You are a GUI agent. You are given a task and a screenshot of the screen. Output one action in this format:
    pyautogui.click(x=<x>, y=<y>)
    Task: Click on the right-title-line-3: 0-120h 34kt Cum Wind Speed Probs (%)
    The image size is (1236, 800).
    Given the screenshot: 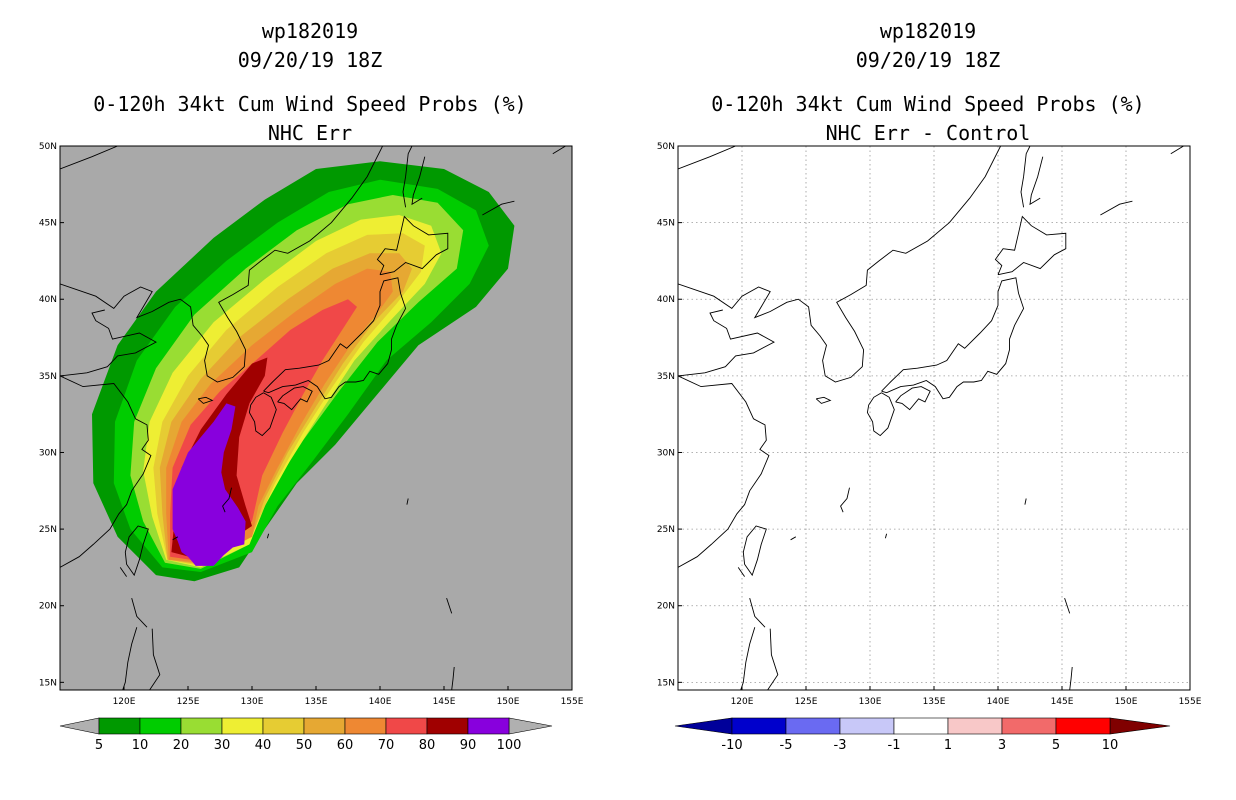 What is the action you would take?
    pyautogui.click(x=927, y=104)
    